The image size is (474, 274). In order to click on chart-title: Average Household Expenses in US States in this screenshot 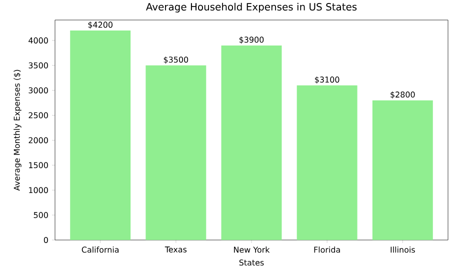, I will do `click(251, 7)`.